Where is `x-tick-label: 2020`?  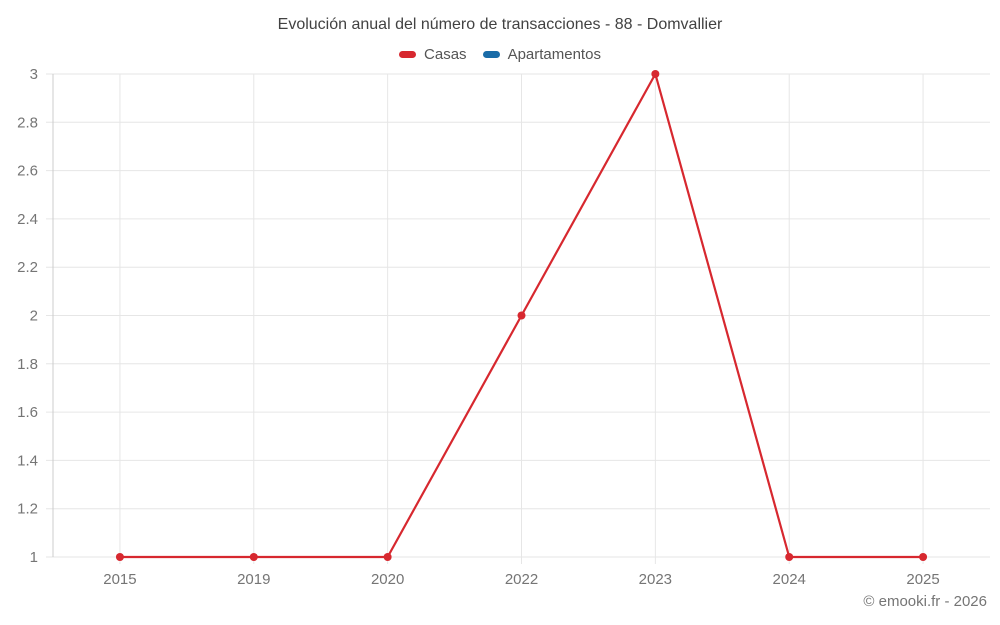
x-tick-label: 2020 is located at coordinates (387, 579).